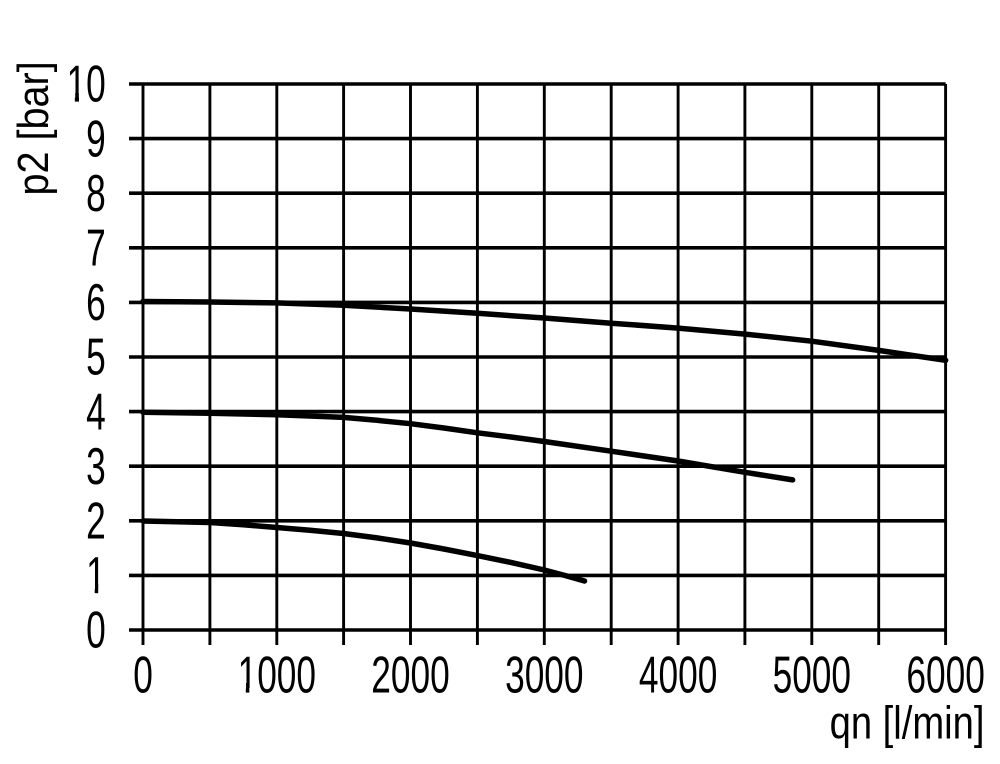 The width and height of the screenshot is (1000, 764). What do you see at coordinates (96, 357) in the screenshot?
I see `svg-text: 5` at bounding box center [96, 357].